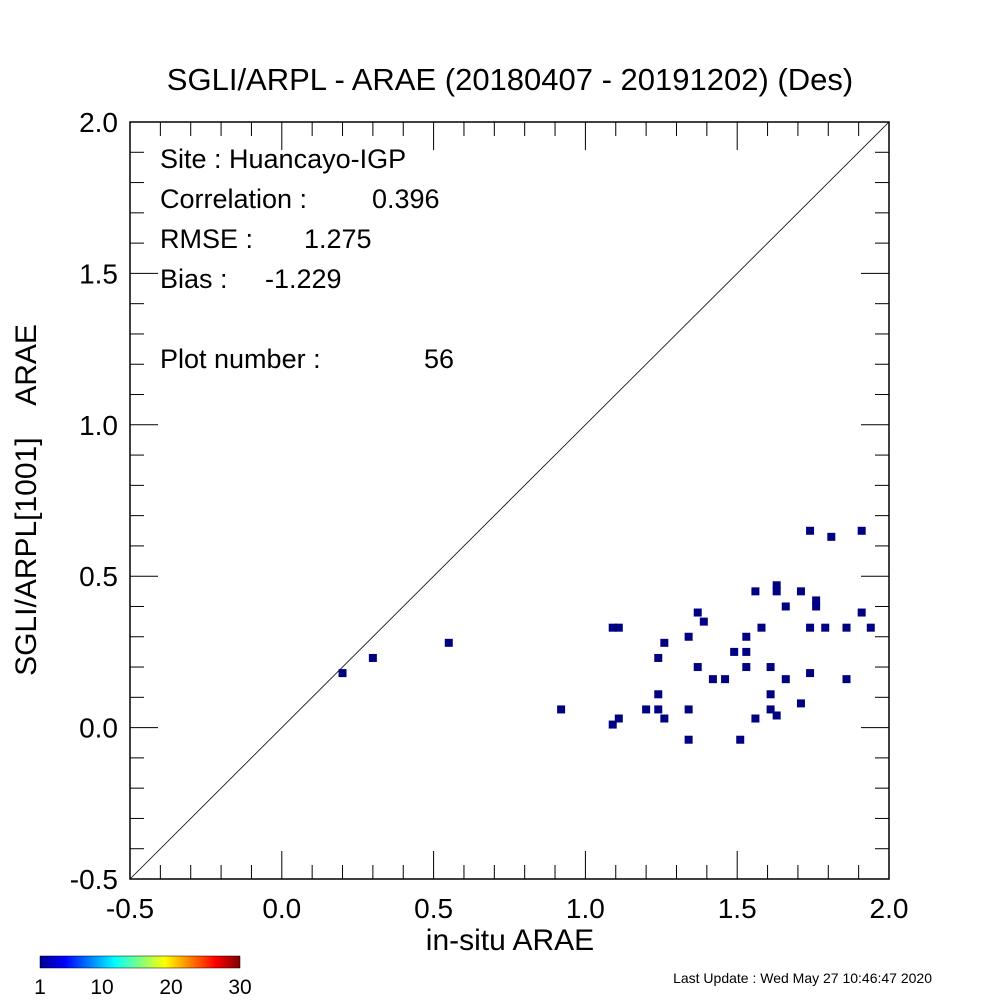 Image resolution: width=1000 pixels, height=1000 pixels. Describe the element at coordinates (338, 239) in the screenshot. I see `rmse-value: 1.275` at that location.